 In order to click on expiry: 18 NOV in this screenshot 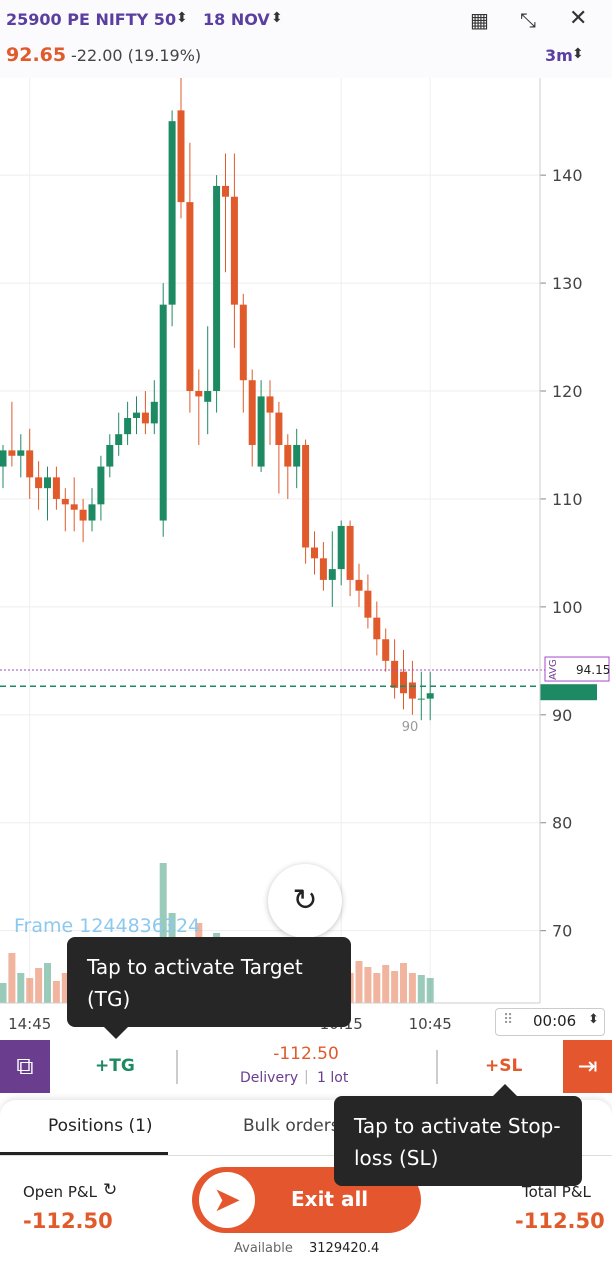, I will do `click(236, 19)`.